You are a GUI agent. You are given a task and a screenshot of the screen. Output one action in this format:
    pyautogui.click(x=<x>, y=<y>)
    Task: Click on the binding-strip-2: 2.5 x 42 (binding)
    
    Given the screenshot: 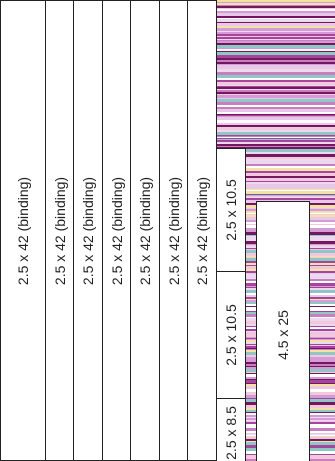 What is the action you would take?
    pyautogui.click(x=59, y=230)
    